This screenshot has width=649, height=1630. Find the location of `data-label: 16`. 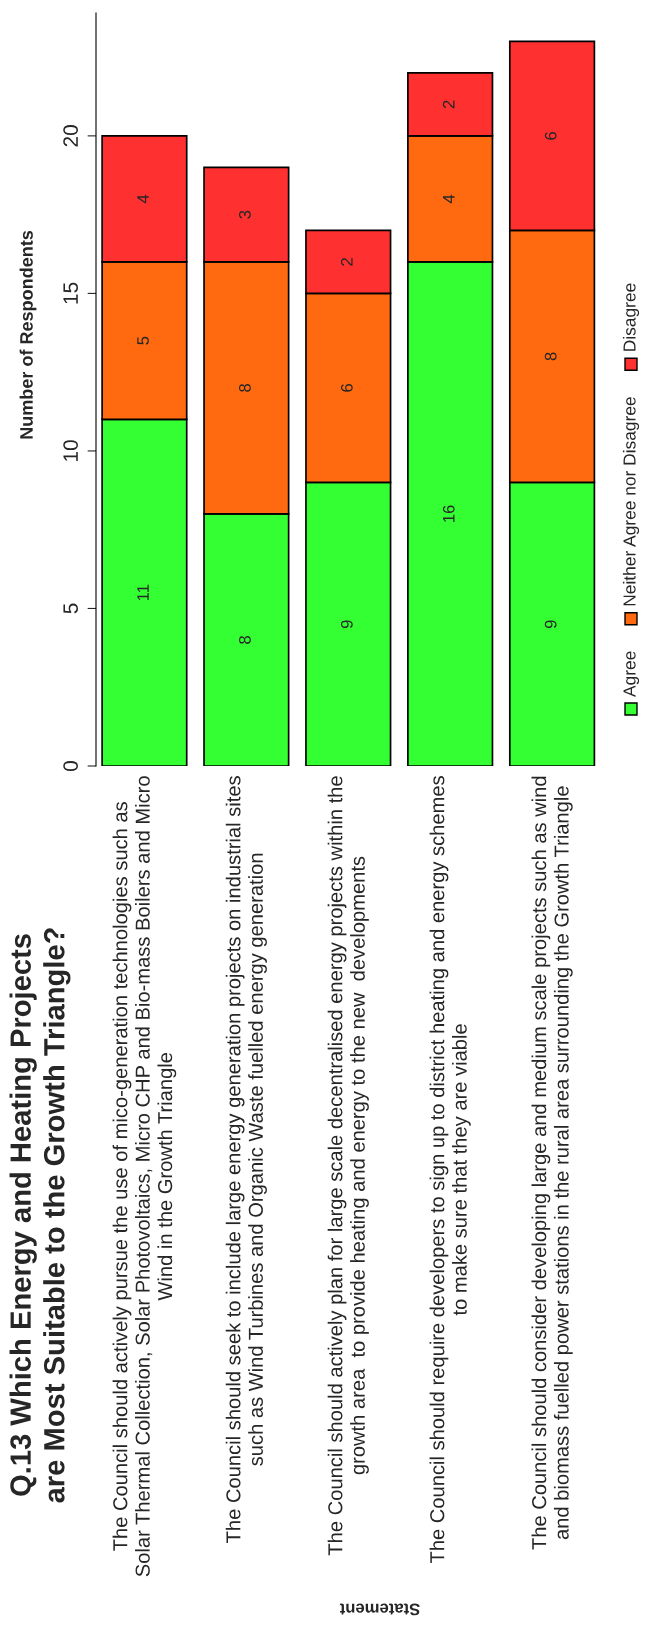

data-label: 16 is located at coordinates (448, 513).